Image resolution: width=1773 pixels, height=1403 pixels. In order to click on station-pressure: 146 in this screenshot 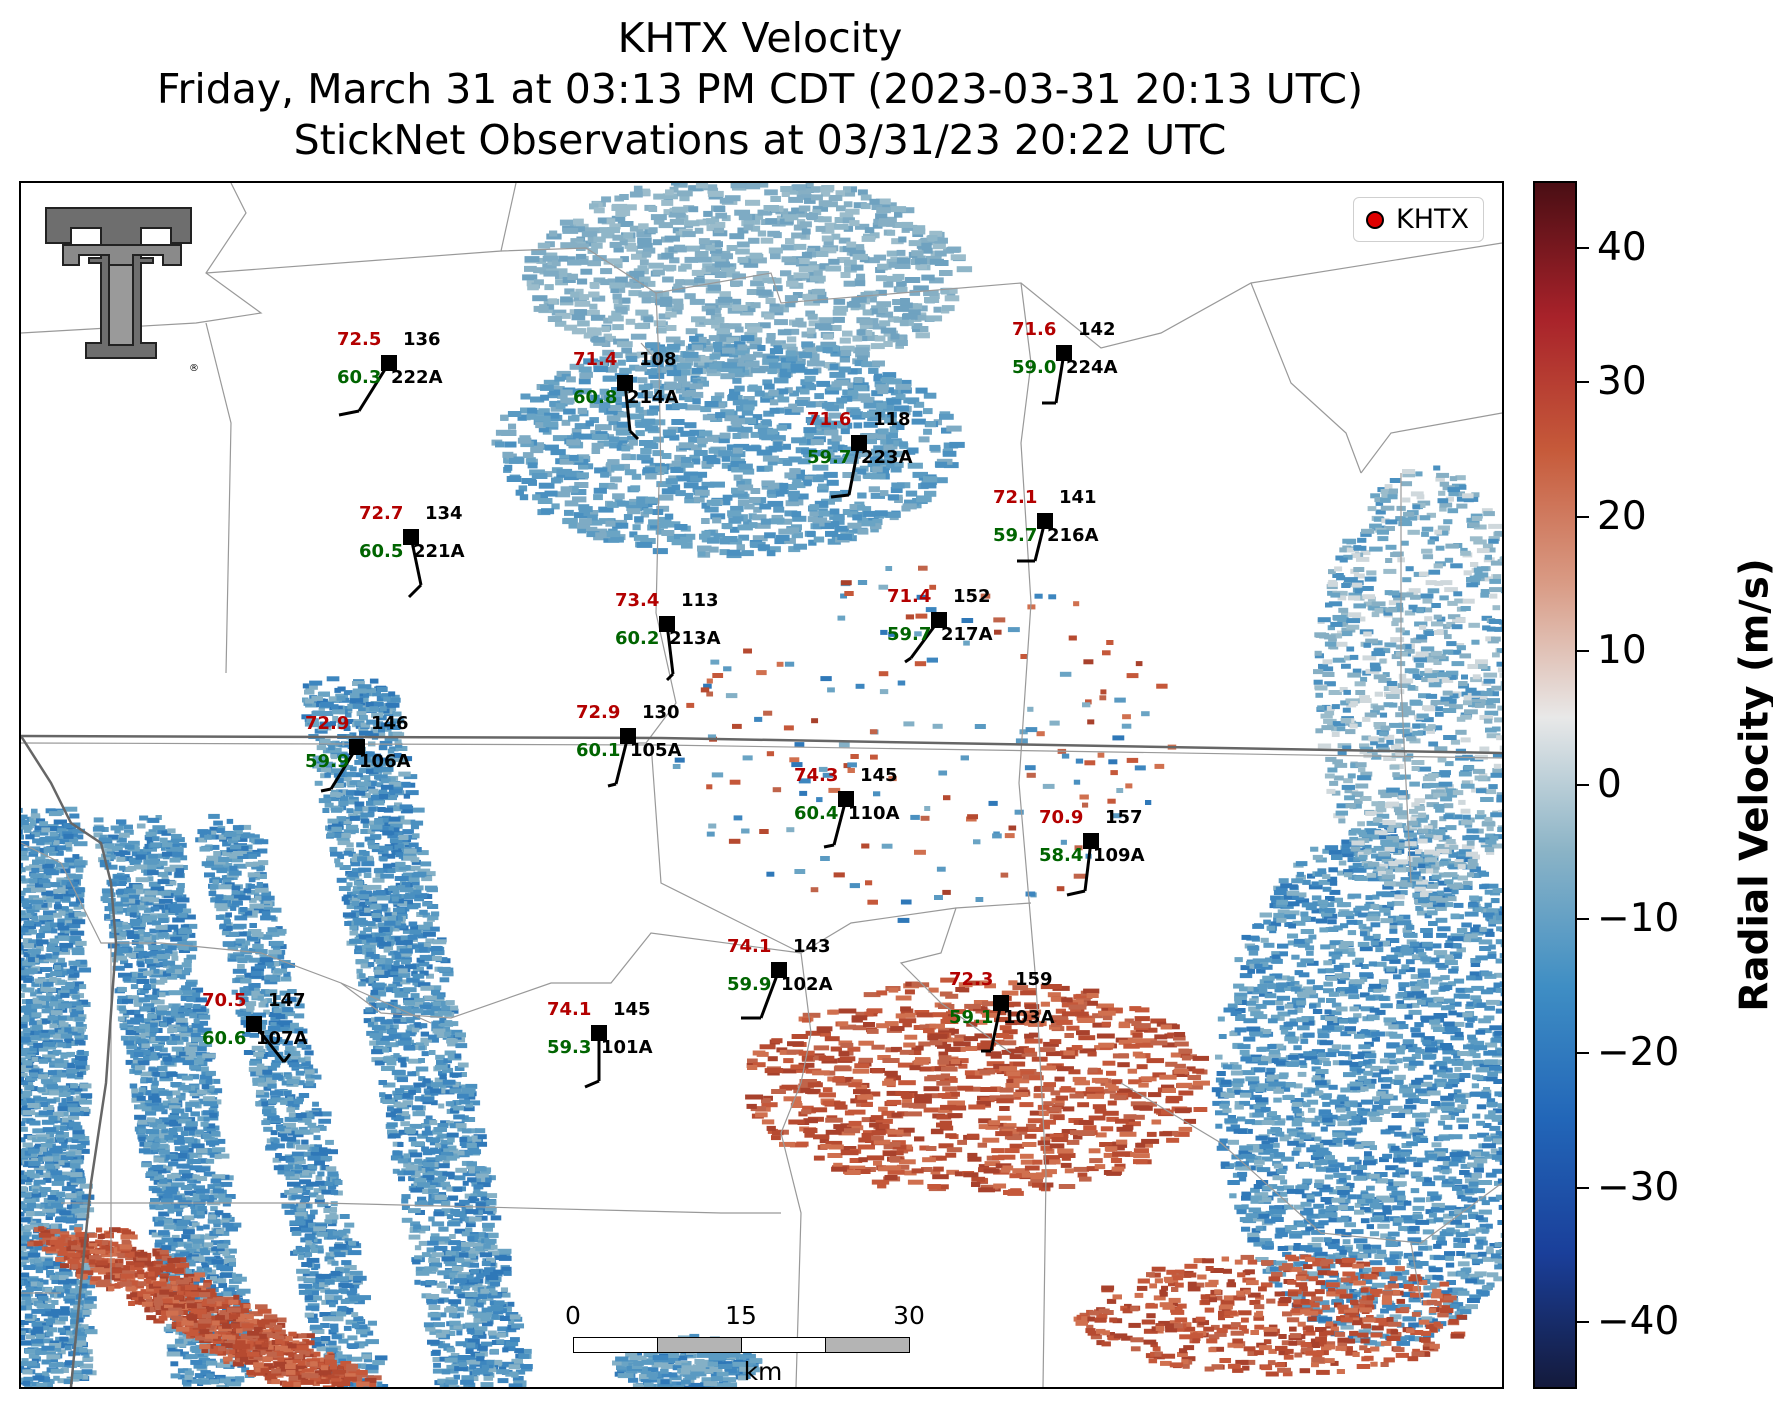, I will do `click(390, 723)`.